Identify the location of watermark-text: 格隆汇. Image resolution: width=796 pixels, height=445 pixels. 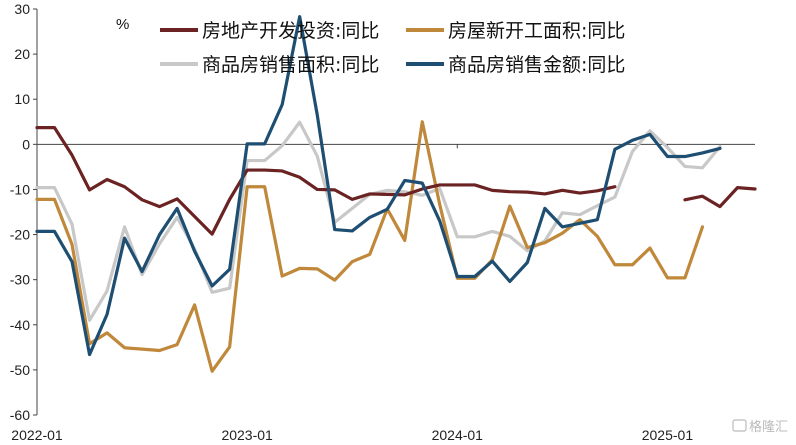
(768, 427).